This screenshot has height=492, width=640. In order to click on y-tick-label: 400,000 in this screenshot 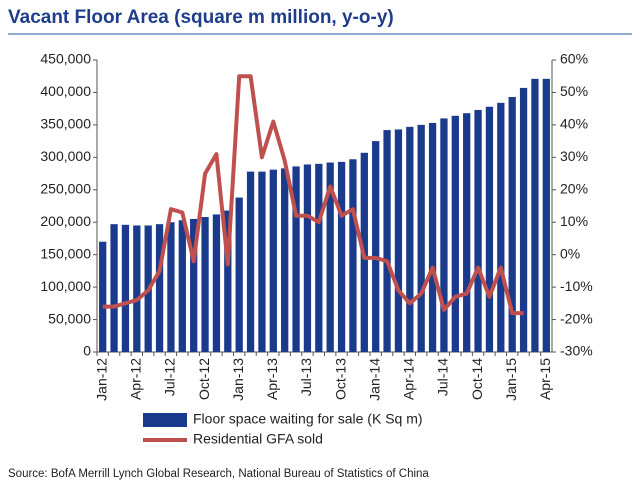, I will do `click(65, 91)`.